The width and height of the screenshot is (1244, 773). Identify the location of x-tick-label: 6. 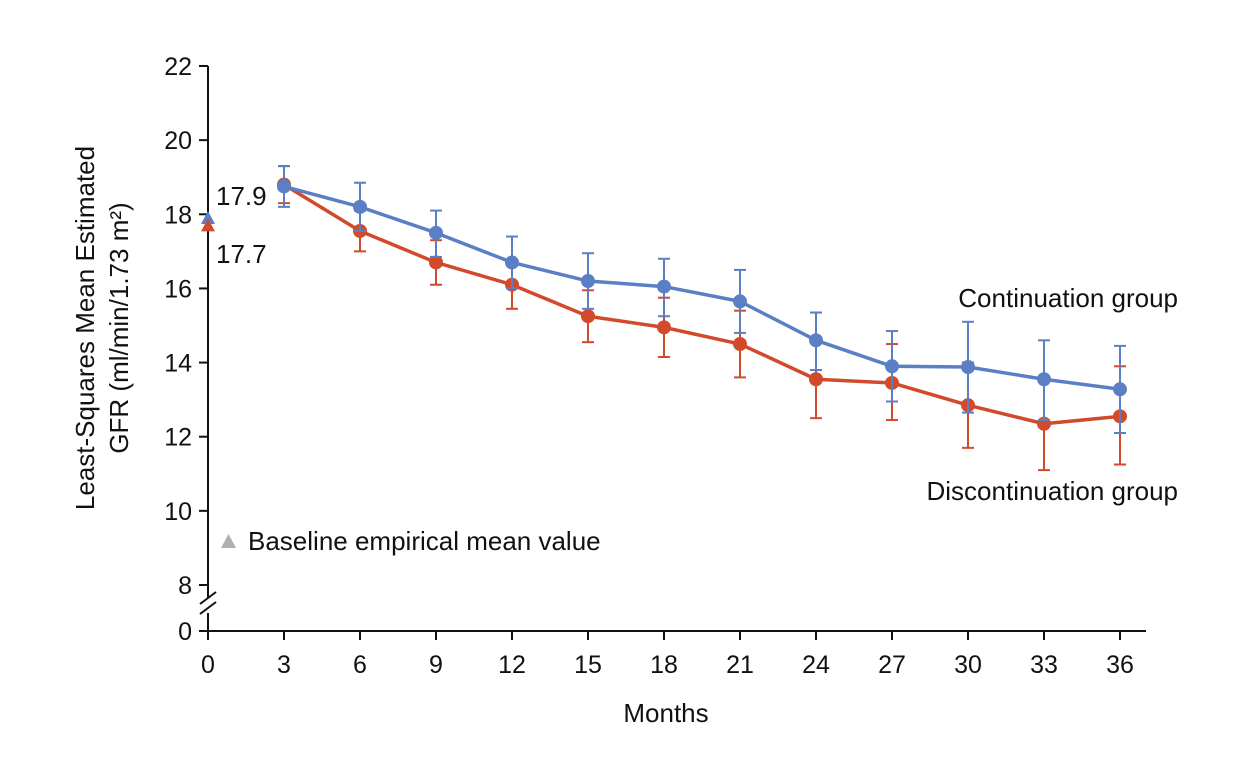
(360, 665).